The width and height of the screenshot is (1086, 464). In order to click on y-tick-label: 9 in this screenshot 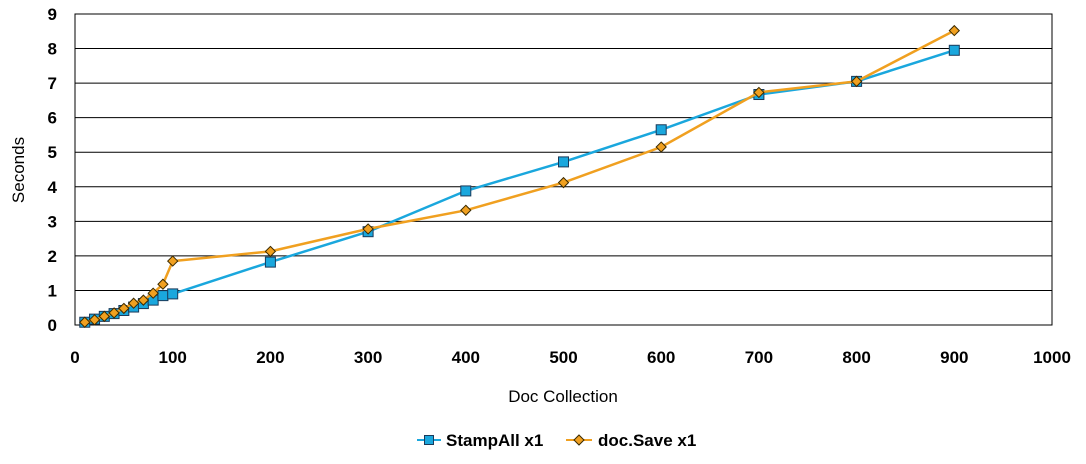, I will do `click(52, 14)`.